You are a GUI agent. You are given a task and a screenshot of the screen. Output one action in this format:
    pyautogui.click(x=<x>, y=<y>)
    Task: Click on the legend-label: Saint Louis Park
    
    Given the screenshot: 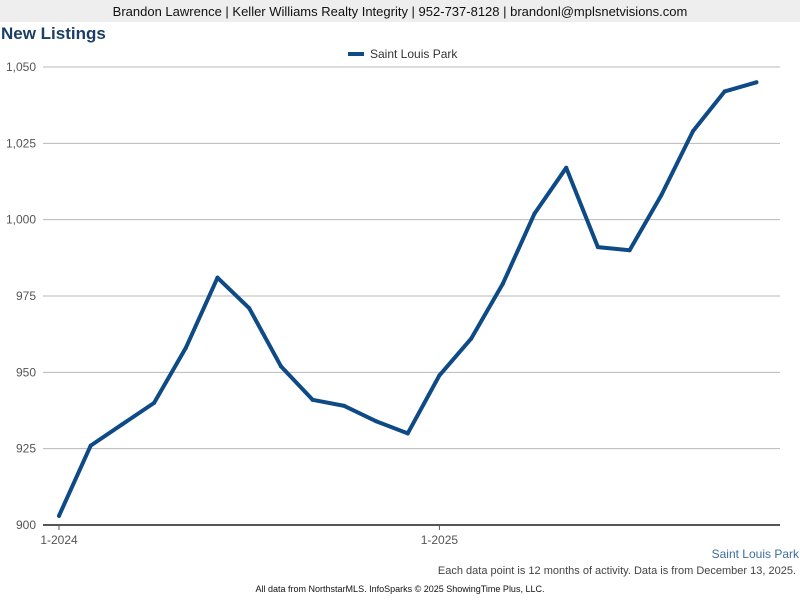 What is the action you would take?
    pyautogui.click(x=414, y=54)
    